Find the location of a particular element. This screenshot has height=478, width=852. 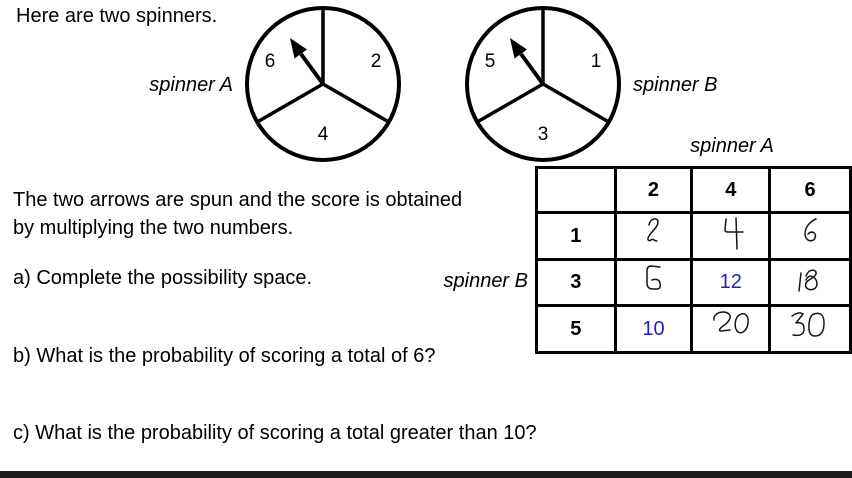

row-header-1: 1 is located at coordinates (576, 236).